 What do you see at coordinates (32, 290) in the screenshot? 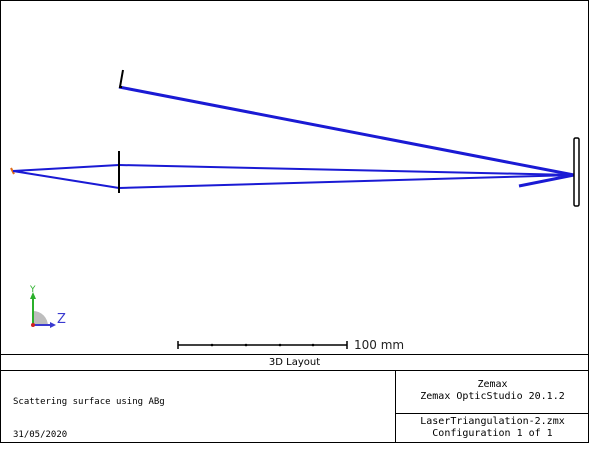
I see `axis-y-label: Y` at bounding box center [32, 290].